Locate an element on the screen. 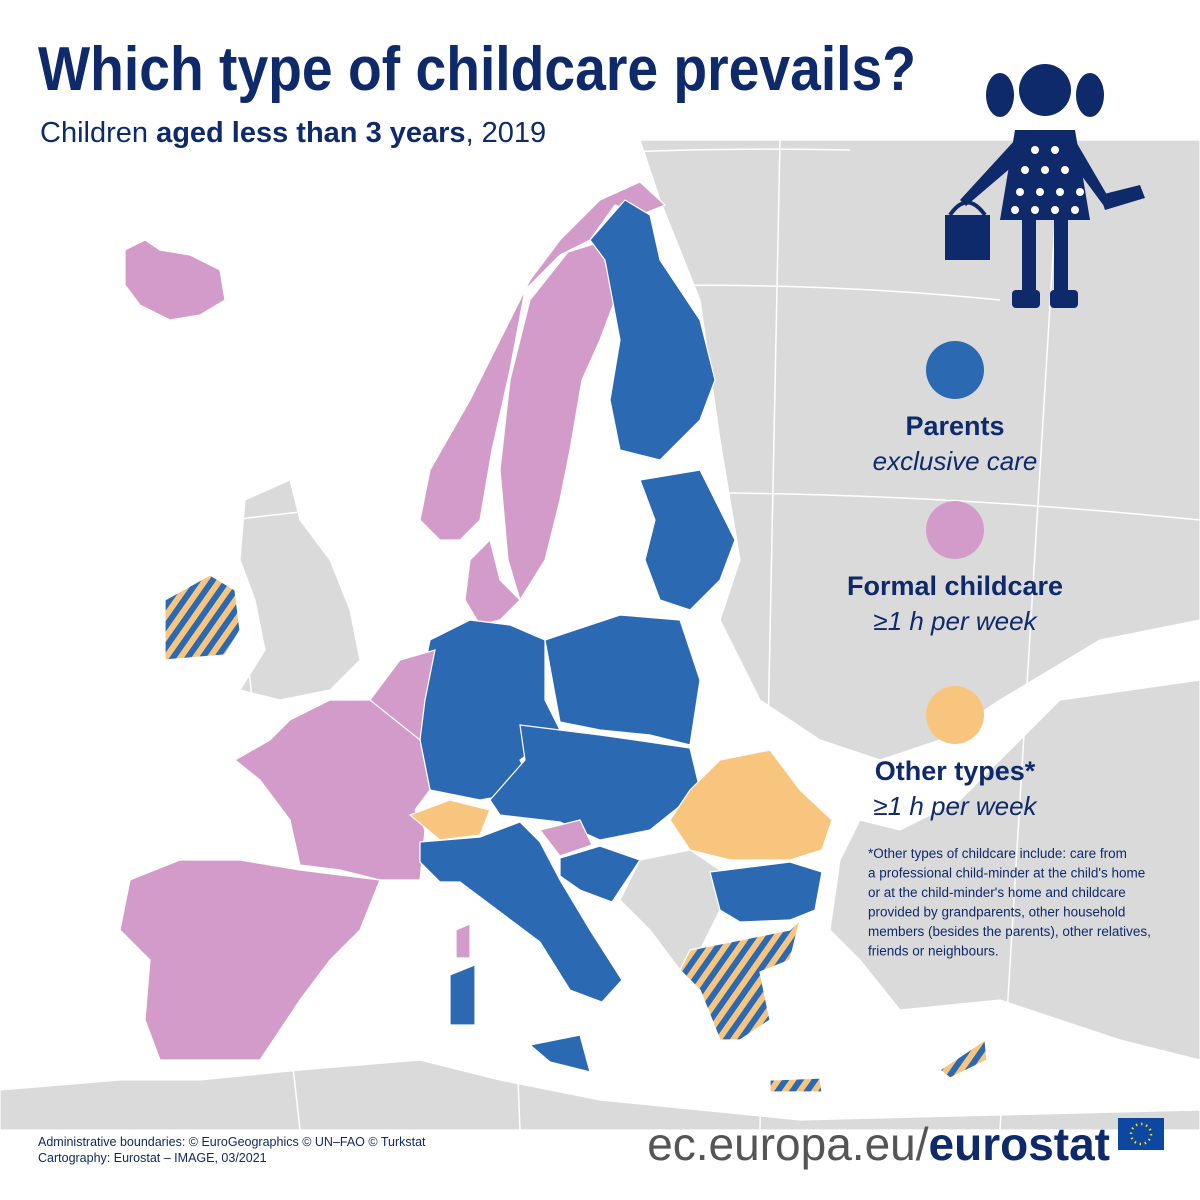 The image size is (1200, 1200). legend-sublabel: exclusive care is located at coordinates (955, 461).